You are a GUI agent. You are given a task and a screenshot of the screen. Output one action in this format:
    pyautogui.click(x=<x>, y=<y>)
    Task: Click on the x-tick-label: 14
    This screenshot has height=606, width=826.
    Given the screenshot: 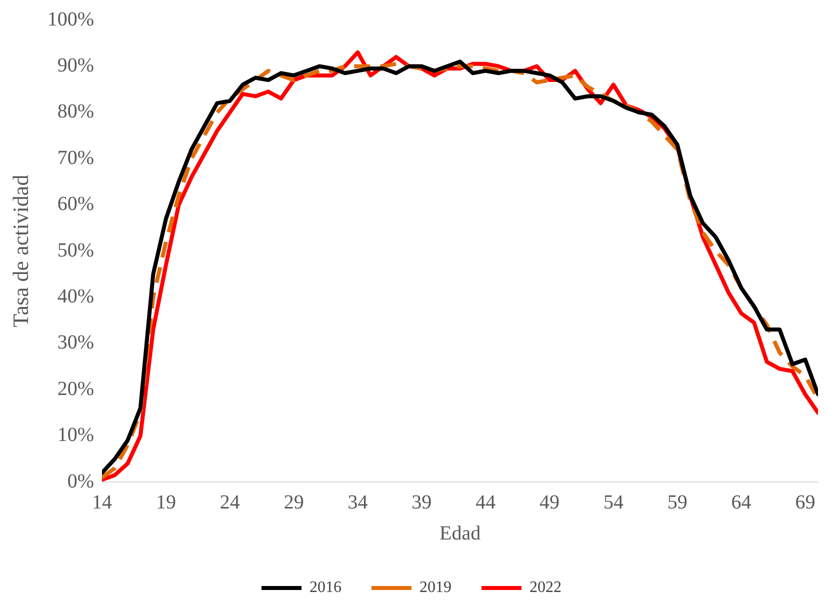 What is the action you would take?
    pyautogui.click(x=102, y=502)
    